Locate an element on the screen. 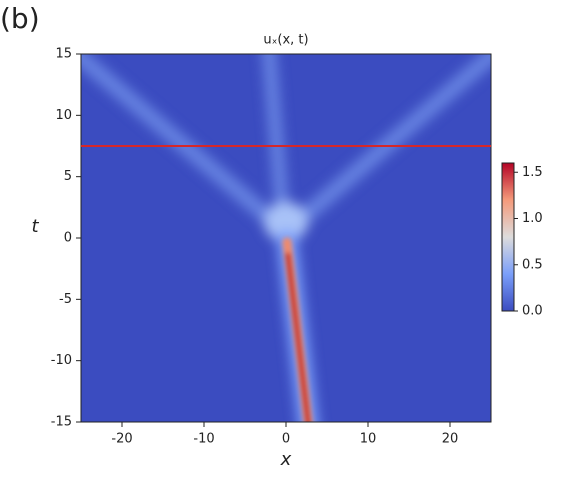  x-tick-label: 10 is located at coordinates (368, 439).